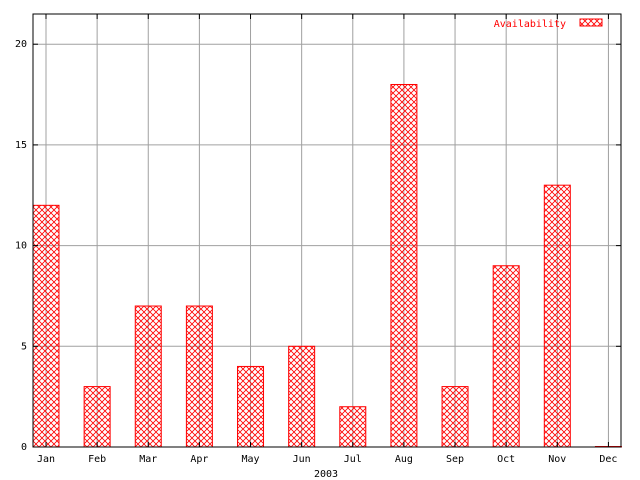 The image size is (640, 480). What do you see at coordinates (608, 459) in the screenshot?
I see `x-tick-label: Dec` at bounding box center [608, 459].